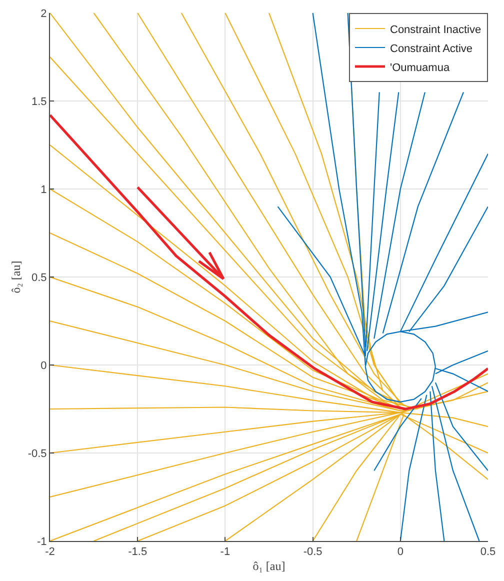 The height and width of the screenshot is (581, 504). Describe the element at coordinates (400, 552) in the screenshot. I see `x-tick-label: 0` at that location.